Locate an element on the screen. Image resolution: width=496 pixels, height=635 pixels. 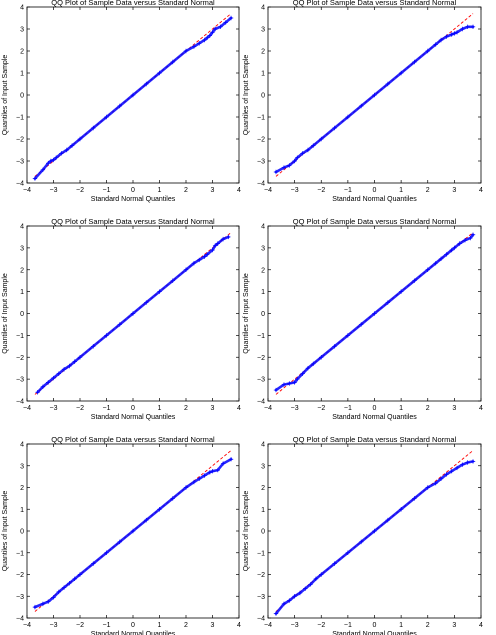
y-tick-label: −2 is located at coordinates (261, 140).